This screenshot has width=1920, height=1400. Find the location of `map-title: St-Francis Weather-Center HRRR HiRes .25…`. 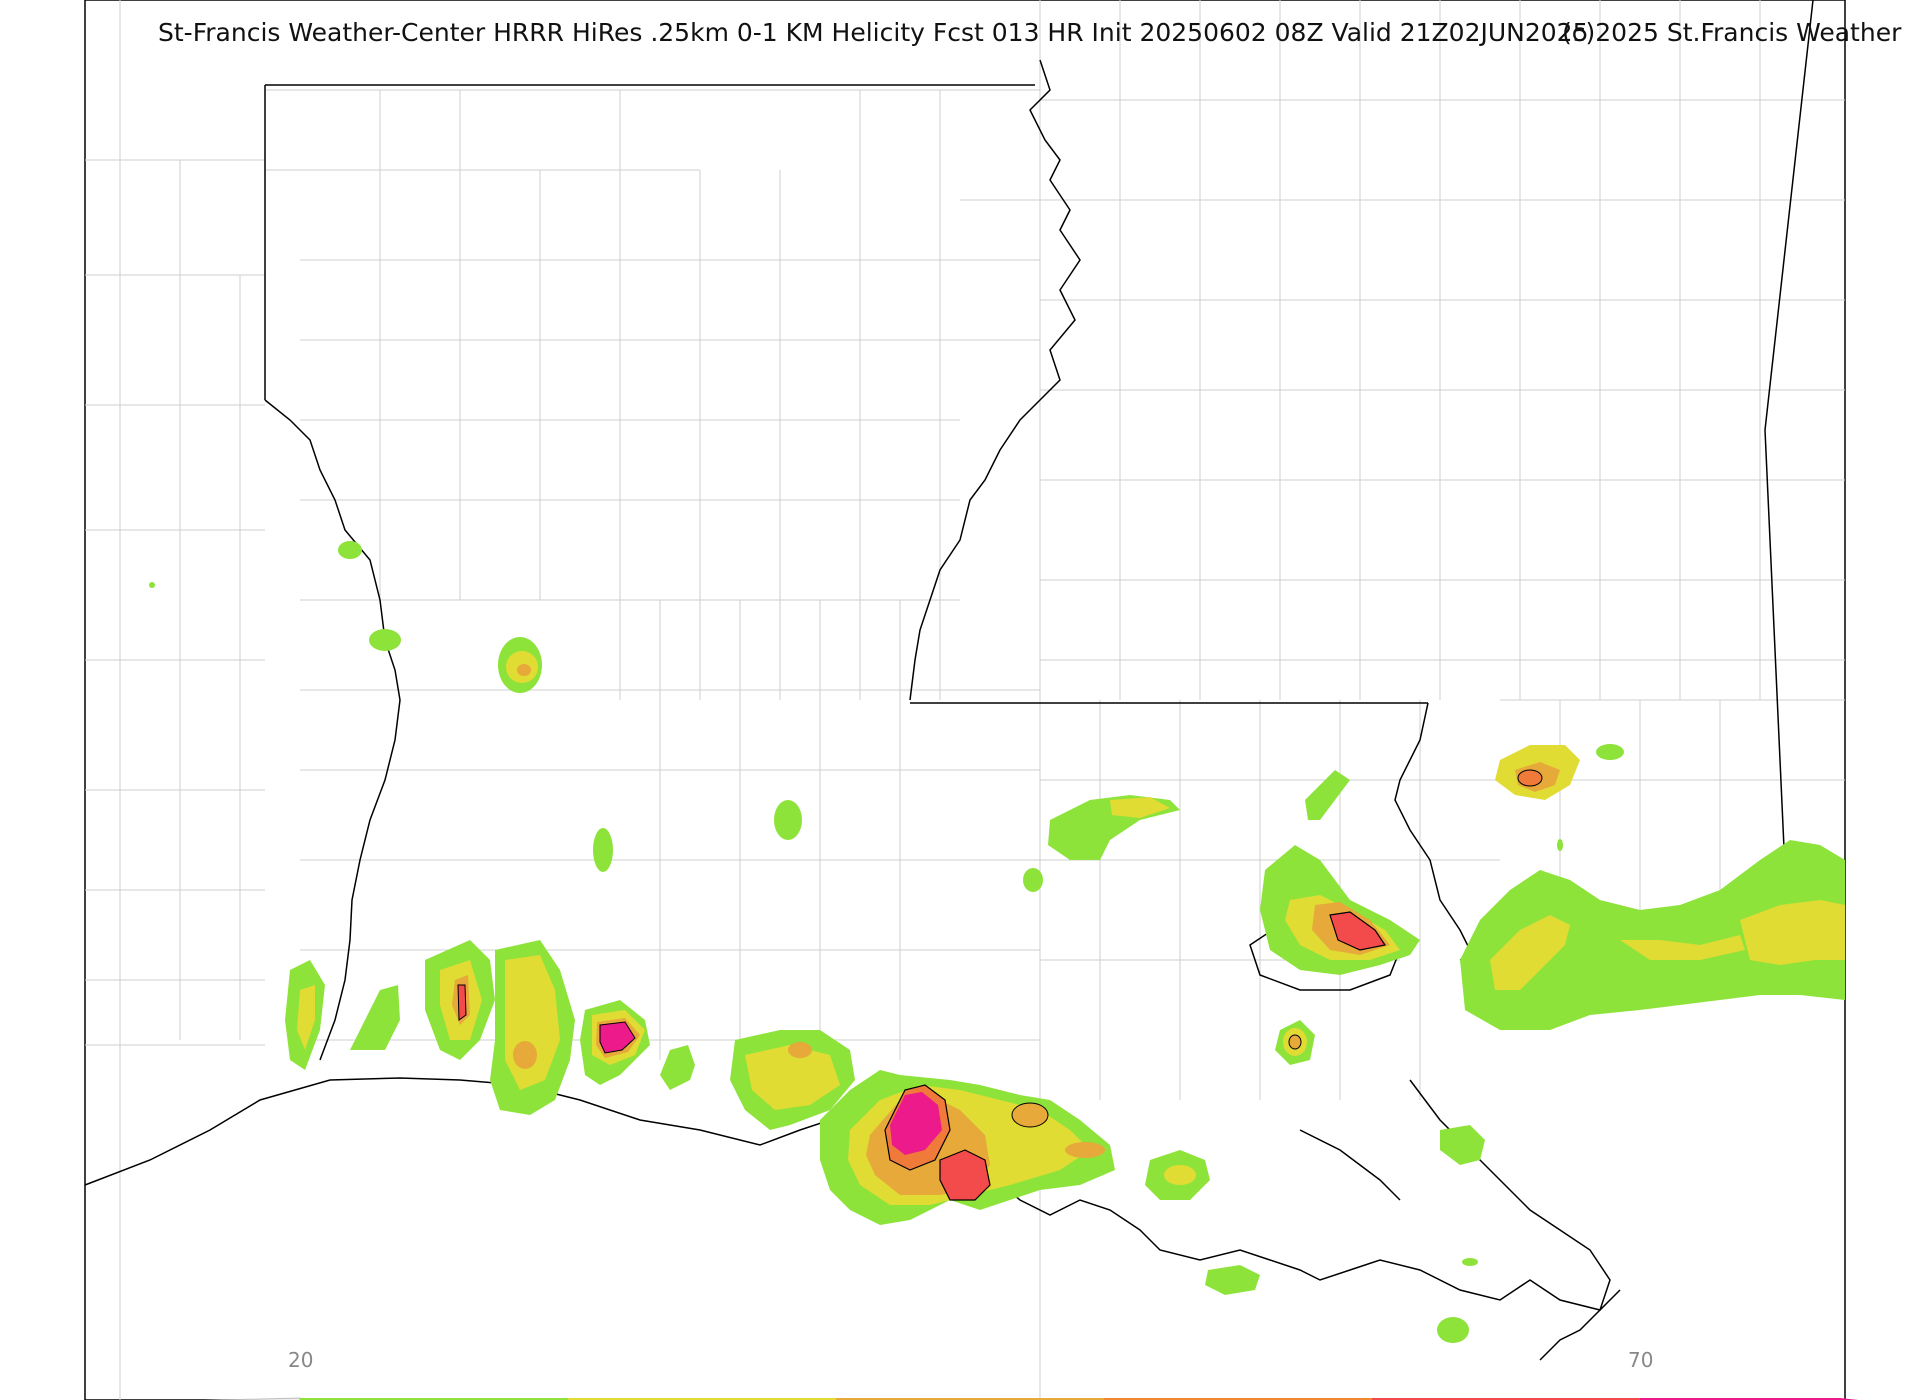

map-title: St-Francis Weather-Center HRRR HiRes .25… is located at coordinates (873, 32).